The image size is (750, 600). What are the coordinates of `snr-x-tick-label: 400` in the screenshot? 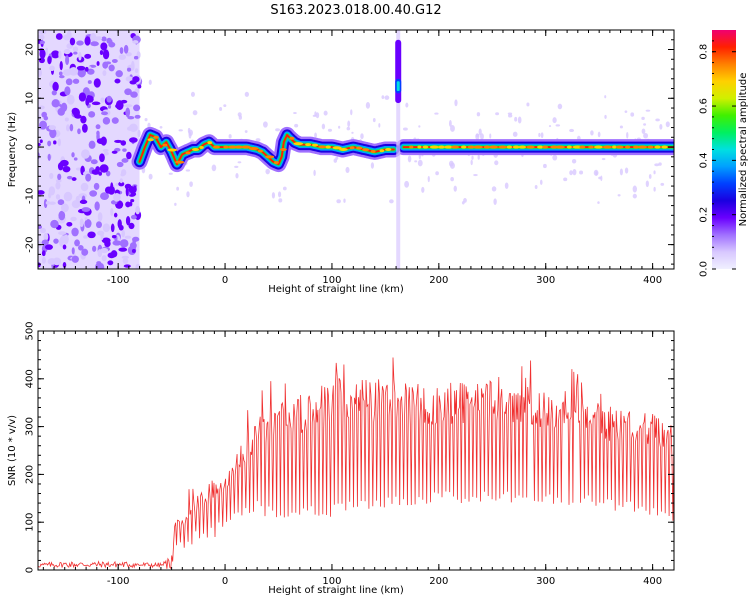 It's located at (652, 581).